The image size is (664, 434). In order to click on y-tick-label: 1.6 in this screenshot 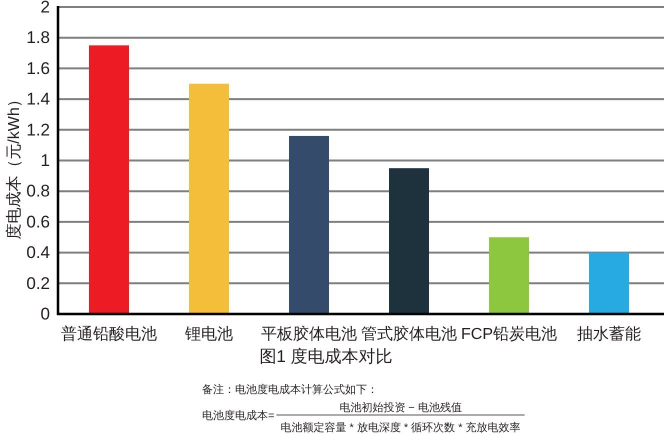, I will do `click(38, 68)`.